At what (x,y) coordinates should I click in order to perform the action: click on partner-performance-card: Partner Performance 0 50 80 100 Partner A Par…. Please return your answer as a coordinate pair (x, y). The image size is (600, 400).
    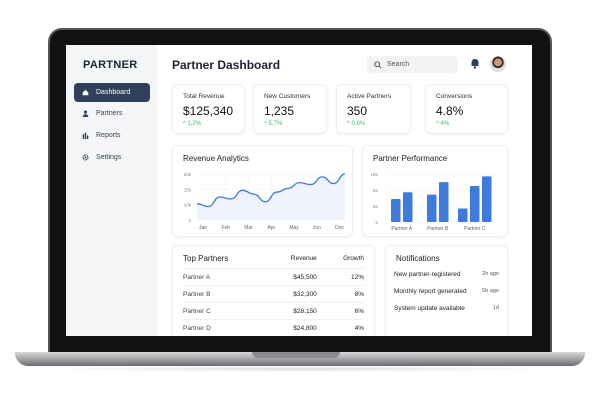
    Looking at the image, I should click on (435, 191).